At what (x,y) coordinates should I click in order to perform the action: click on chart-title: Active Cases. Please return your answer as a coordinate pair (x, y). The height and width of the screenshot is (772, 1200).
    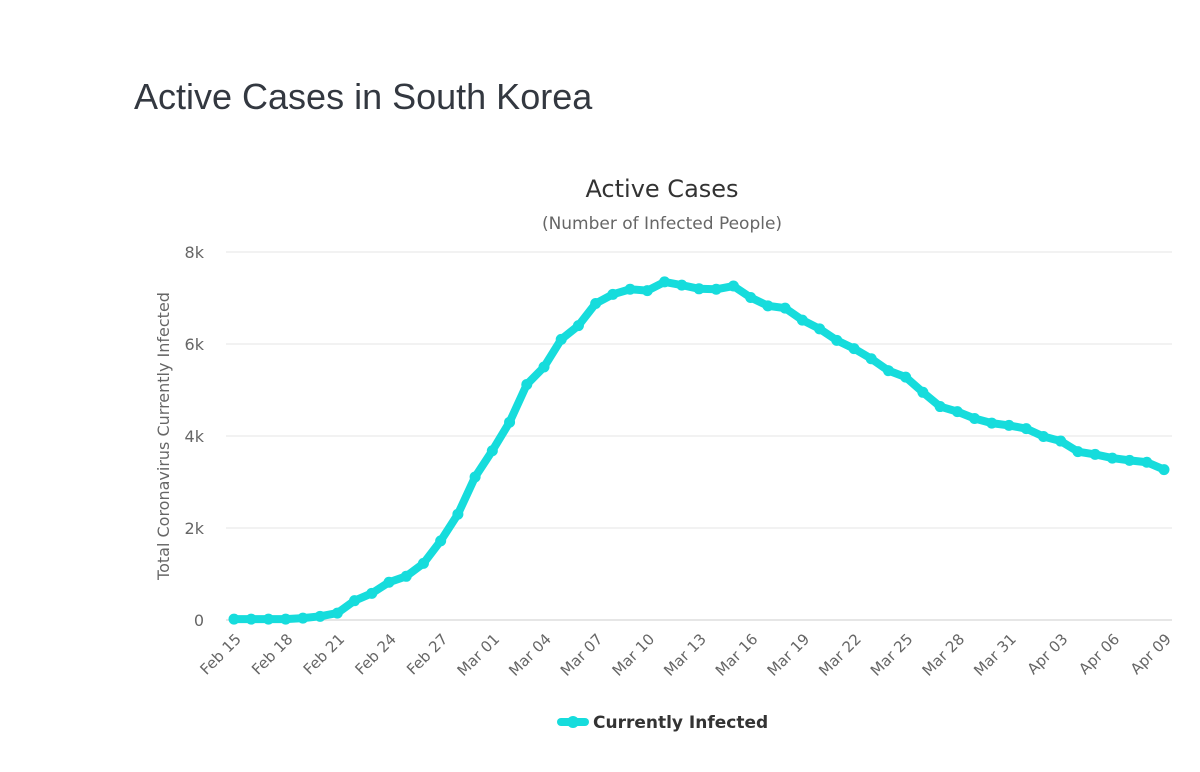
    Looking at the image, I should click on (661, 189).